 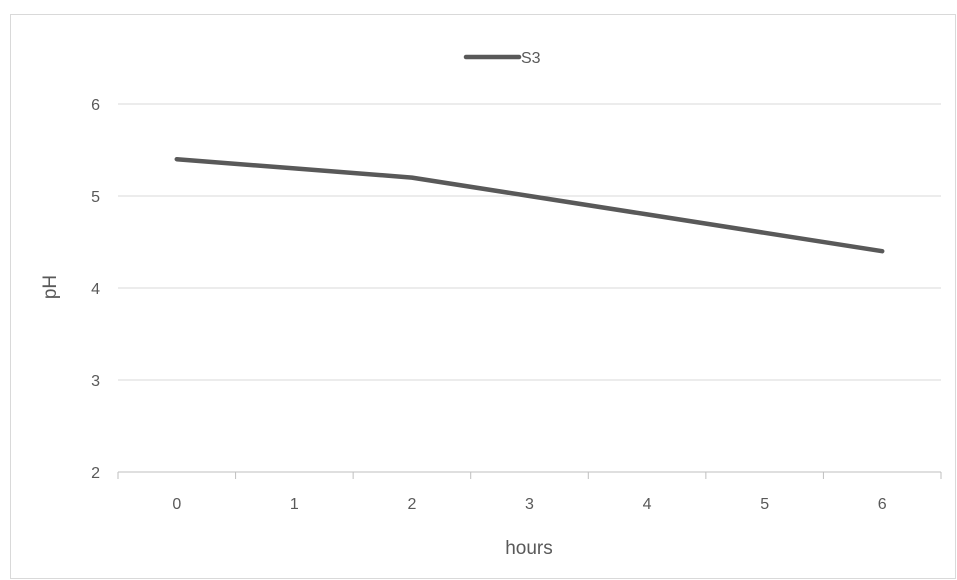 What do you see at coordinates (647, 504) in the screenshot?
I see `x-tick-label: 4` at bounding box center [647, 504].